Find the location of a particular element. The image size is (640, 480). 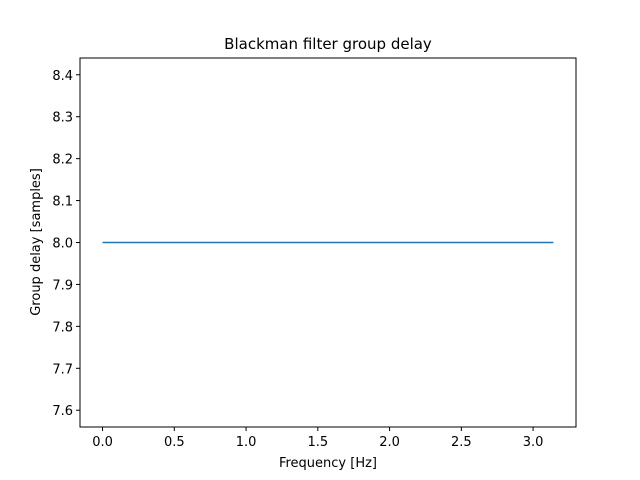

y-axis-label: Group delay [samples] is located at coordinates (36, 242).